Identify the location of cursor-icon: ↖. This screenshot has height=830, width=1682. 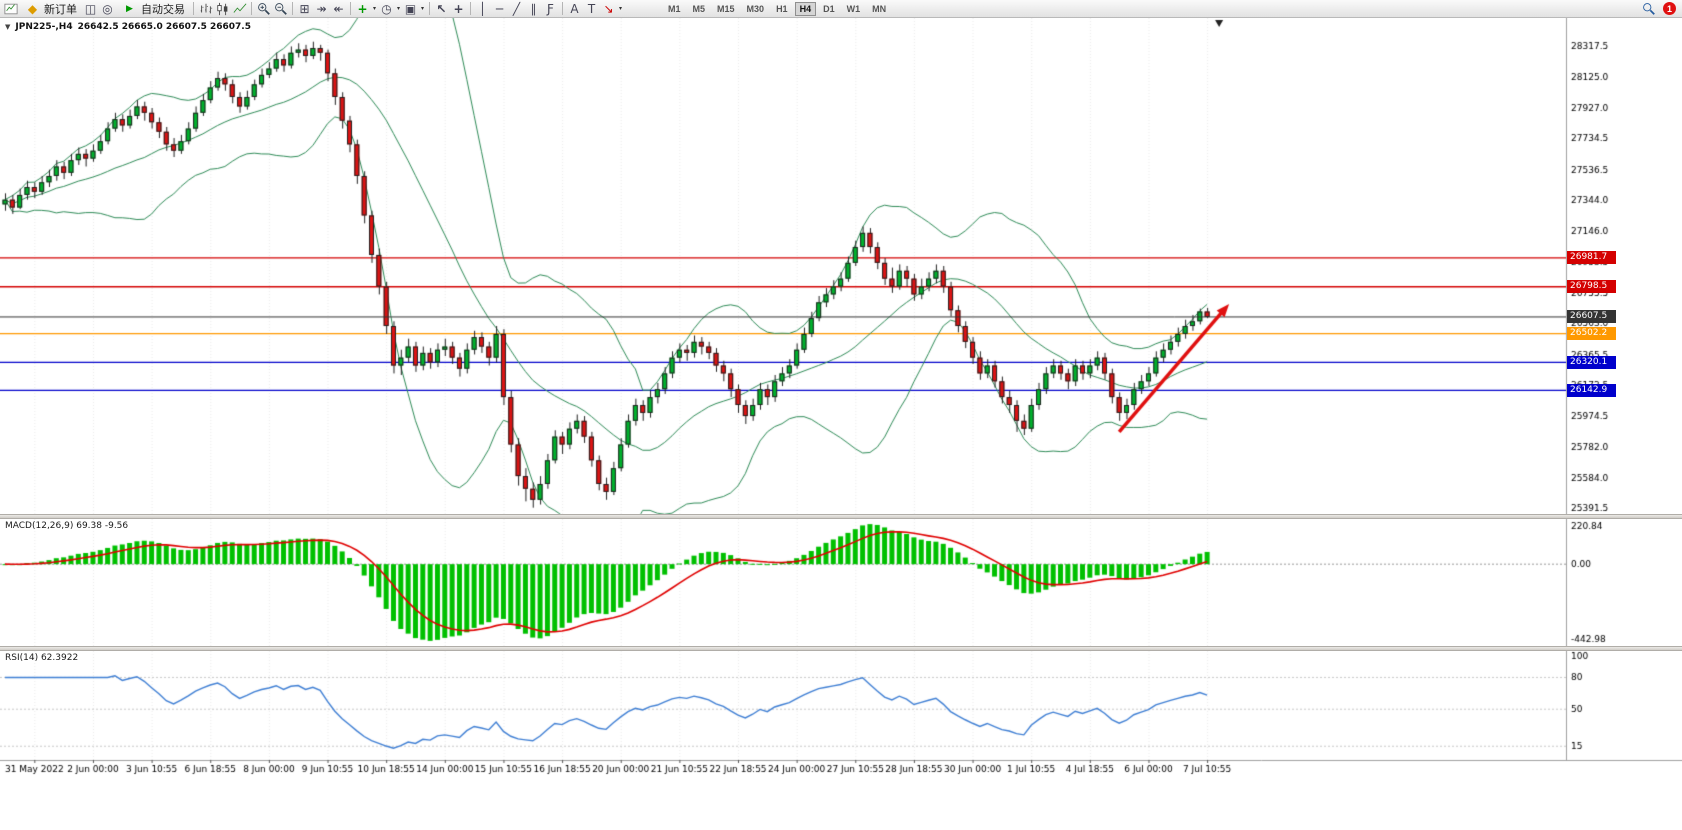
(441, 8).